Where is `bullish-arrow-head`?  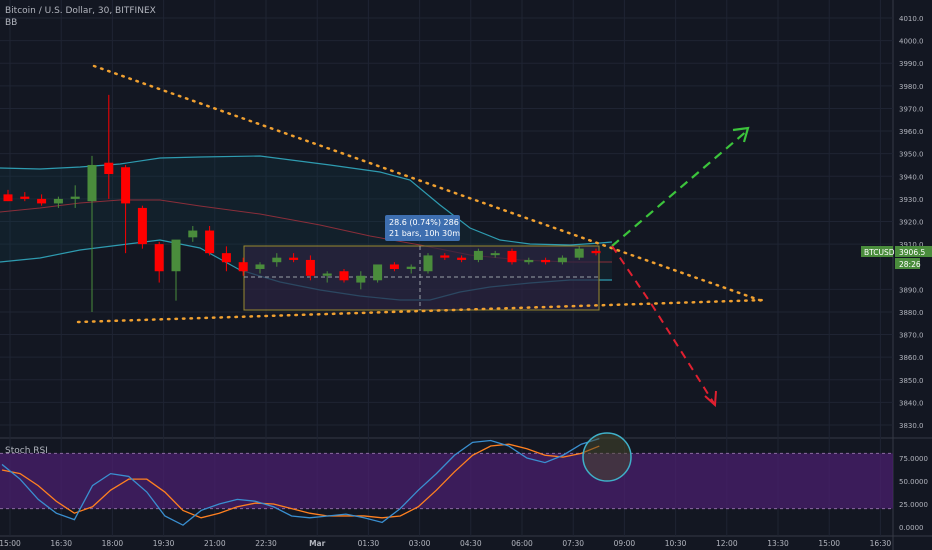 bullish-arrow-head is located at coordinates (741, 134).